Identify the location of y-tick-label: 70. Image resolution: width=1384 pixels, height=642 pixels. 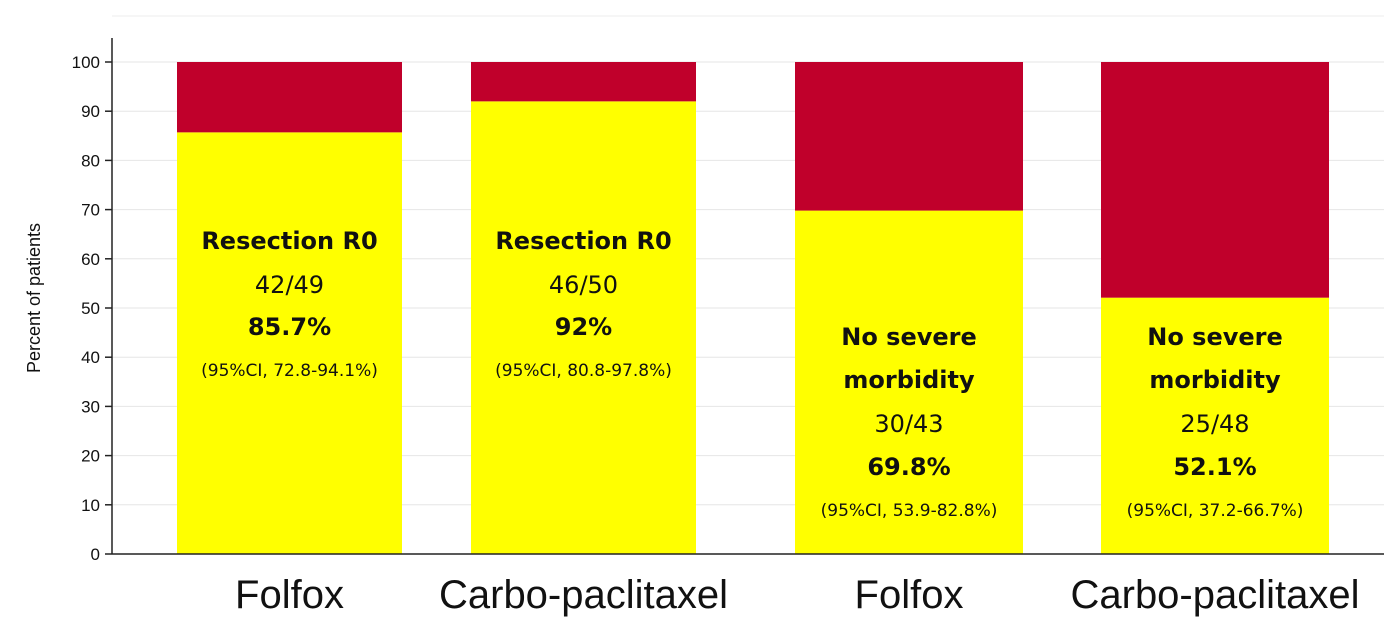
(90, 210).